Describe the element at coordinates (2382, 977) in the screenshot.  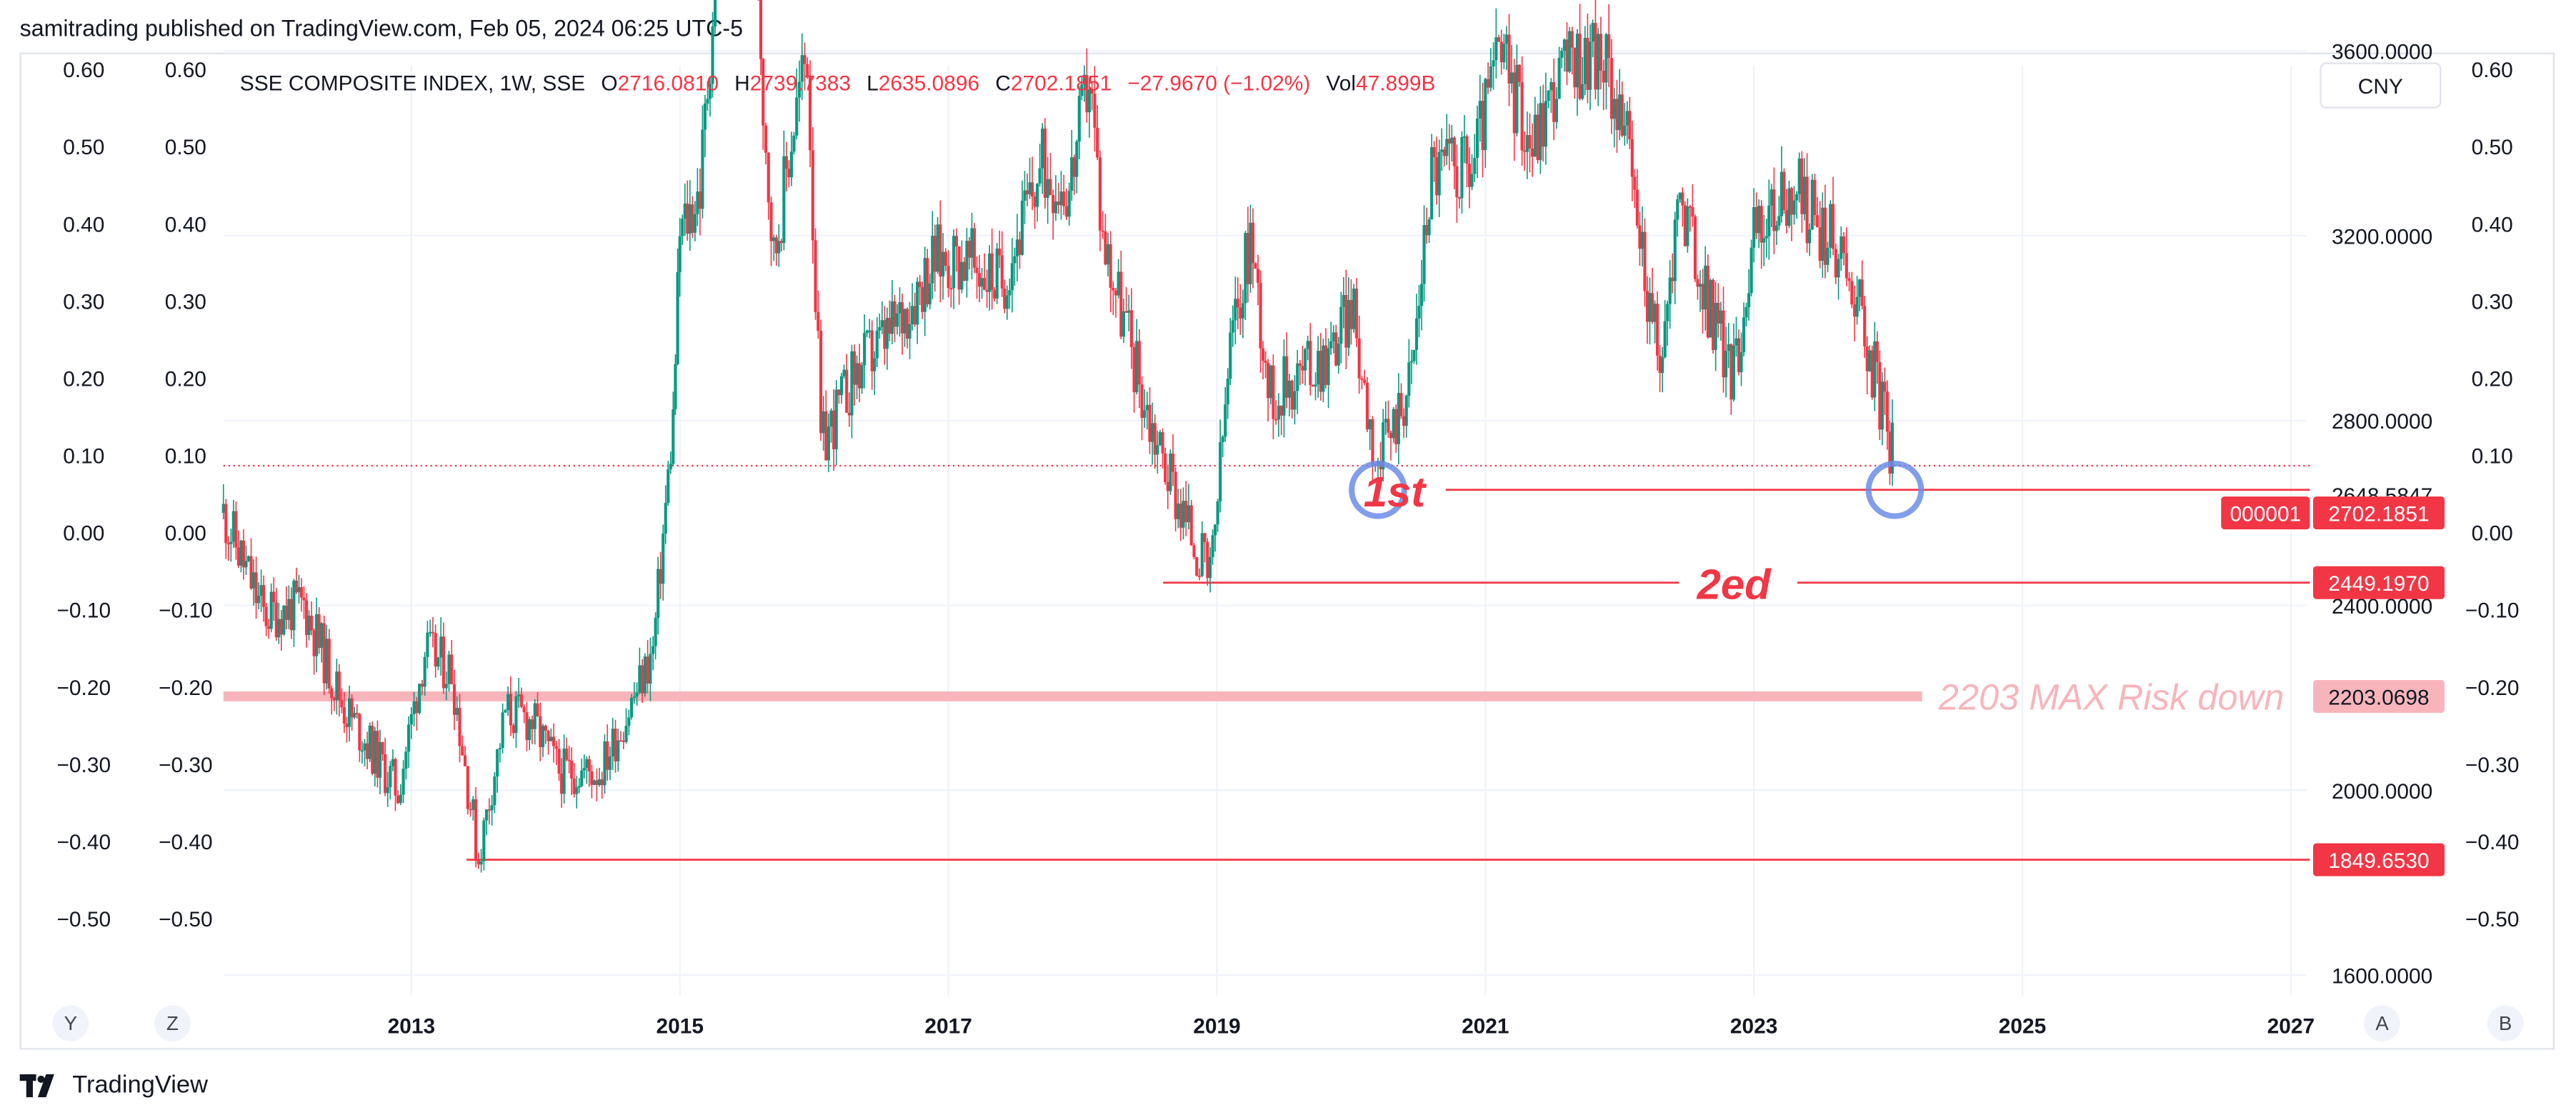
I see `price-tick-label: 1600.0000` at that location.